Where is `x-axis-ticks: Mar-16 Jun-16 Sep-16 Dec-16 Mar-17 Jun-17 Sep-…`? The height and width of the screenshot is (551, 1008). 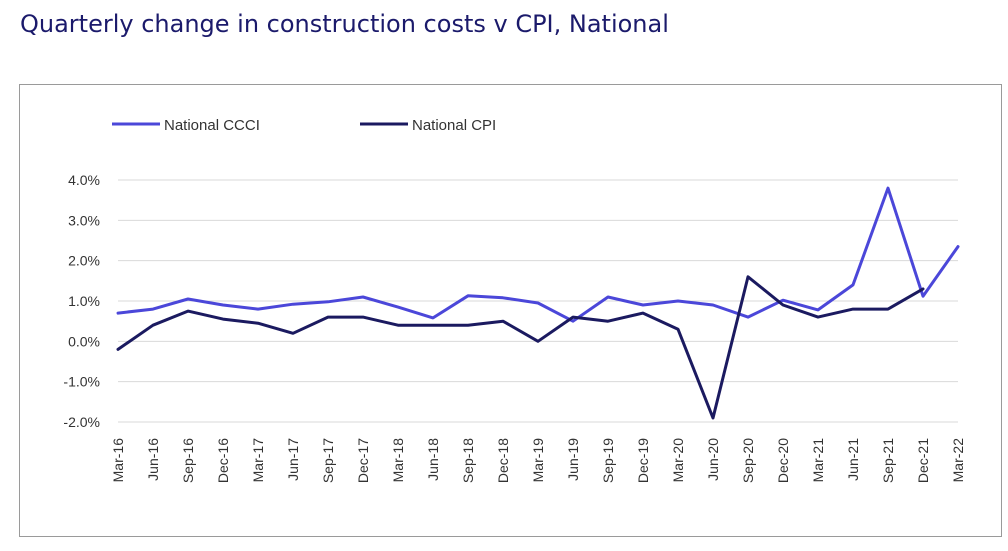
x-axis-ticks: Mar-16 Jun-16 Sep-16 Dec-16 Mar-17 Jun-17 Sep-… is located at coordinates (538, 460).